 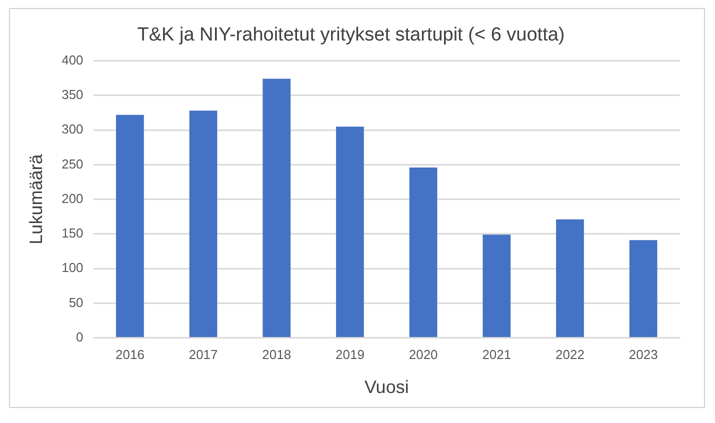 What do you see at coordinates (73, 268) in the screenshot?
I see `y-tick-label: 100` at bounding box center [73, 268].